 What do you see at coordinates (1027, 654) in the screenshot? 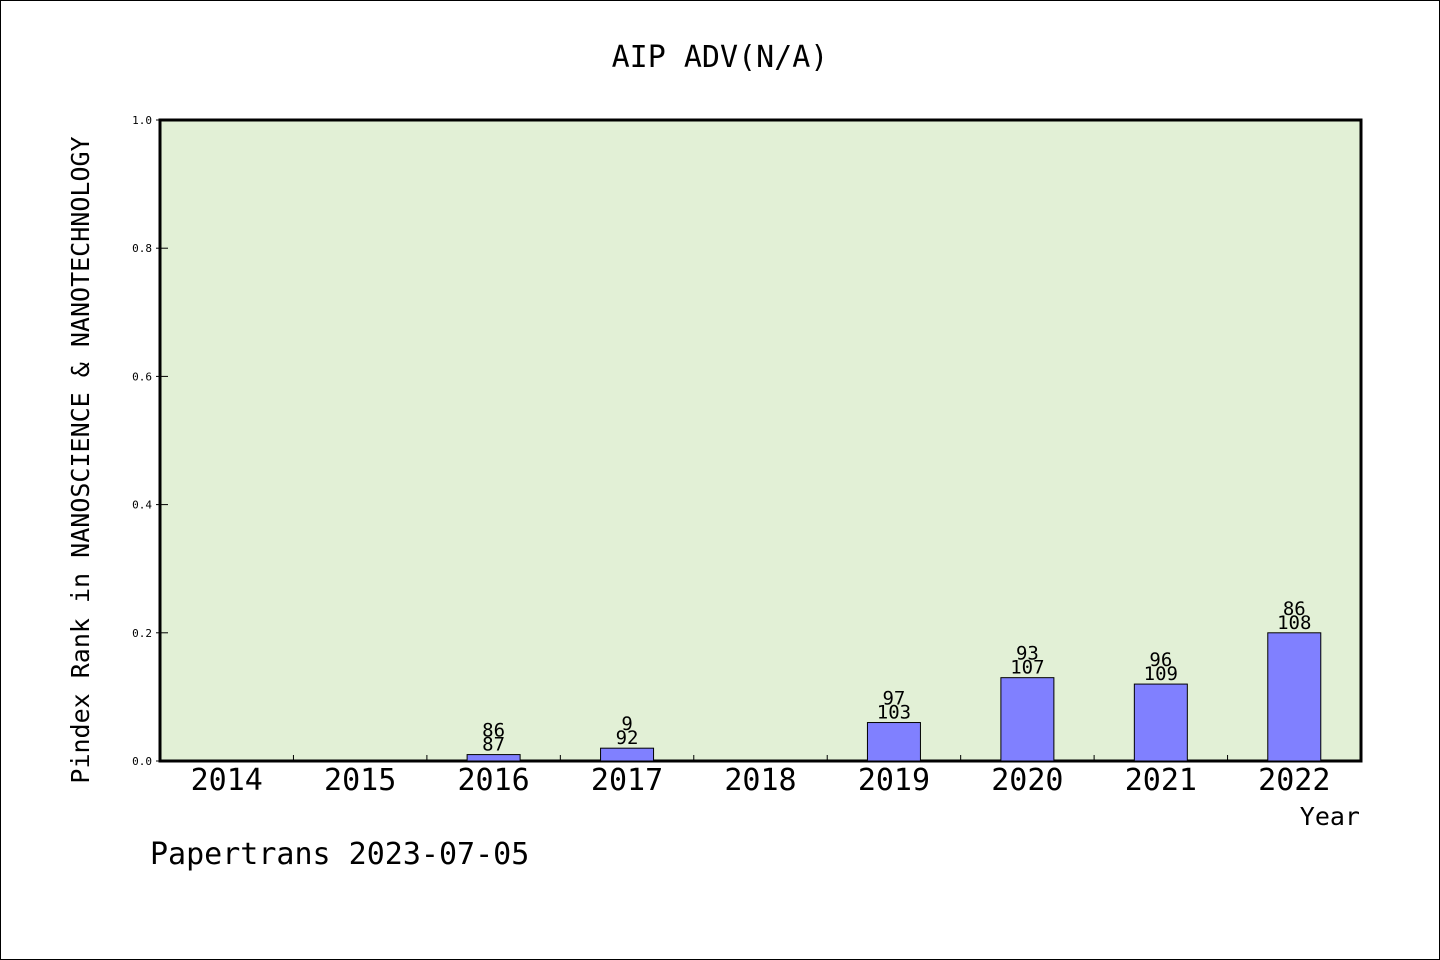
I see `bar-label-top: 93` at bounding box center [1027, 654].